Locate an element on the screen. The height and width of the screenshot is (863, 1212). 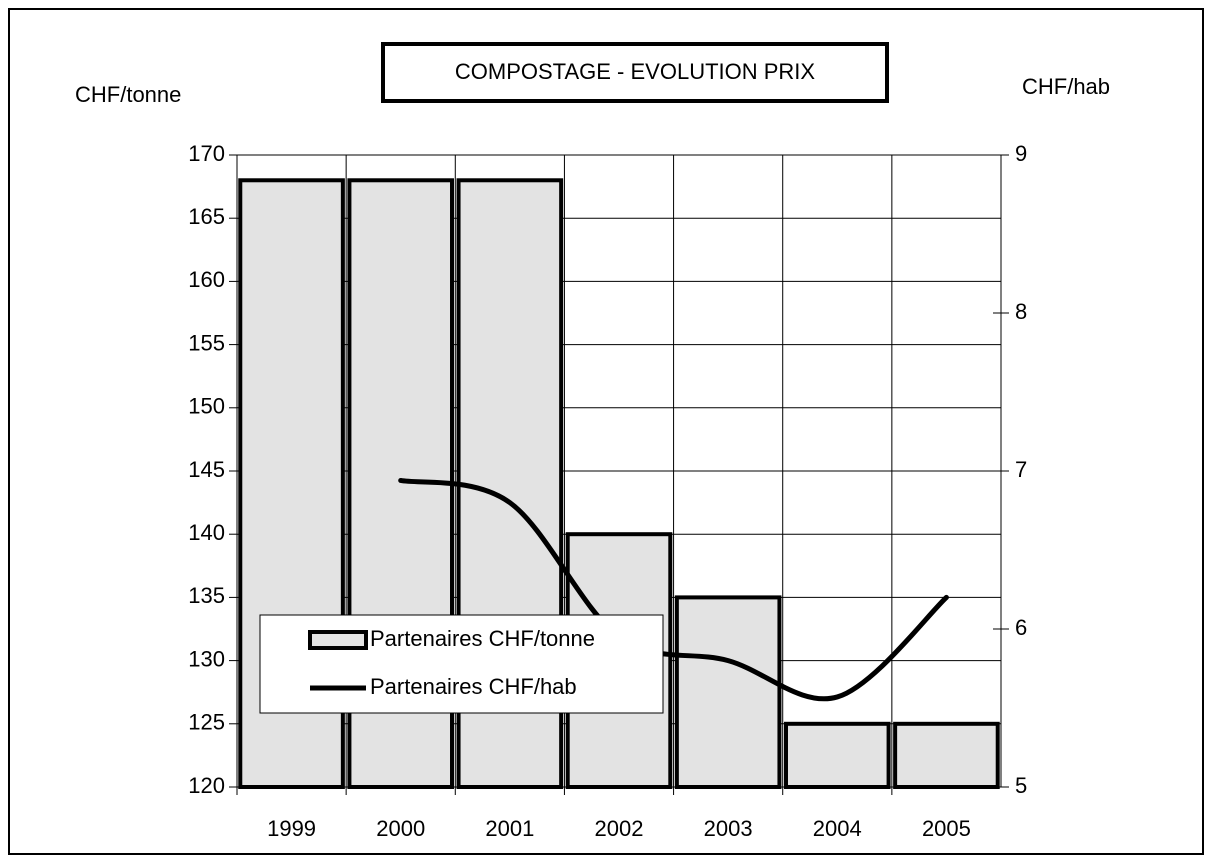
y-tick-label: 125 is located at coordinates (206, 722).